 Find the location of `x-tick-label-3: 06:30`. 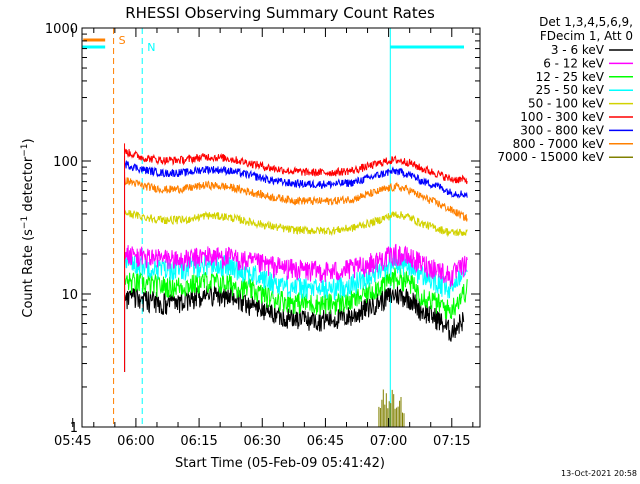

x-tick-label-3: 06:30 is located at coordinates (262, 441).